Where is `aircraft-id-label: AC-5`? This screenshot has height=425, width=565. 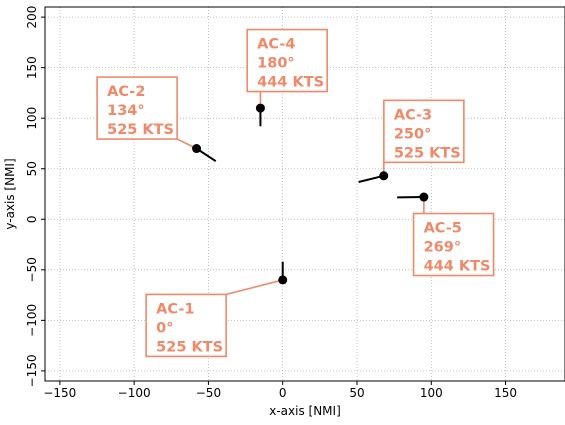
aircraft-id-label: AC-5 is located at coordinates (443, 229).